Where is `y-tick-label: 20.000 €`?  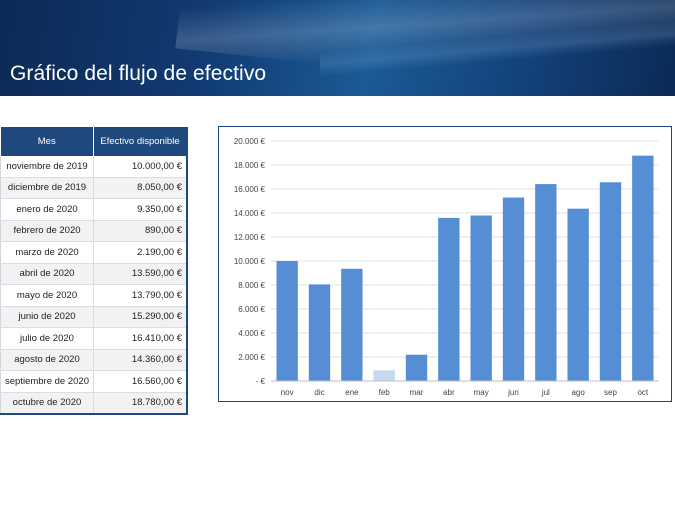 y-tick-label: 20.000 € is located at coordinates (250, 141).